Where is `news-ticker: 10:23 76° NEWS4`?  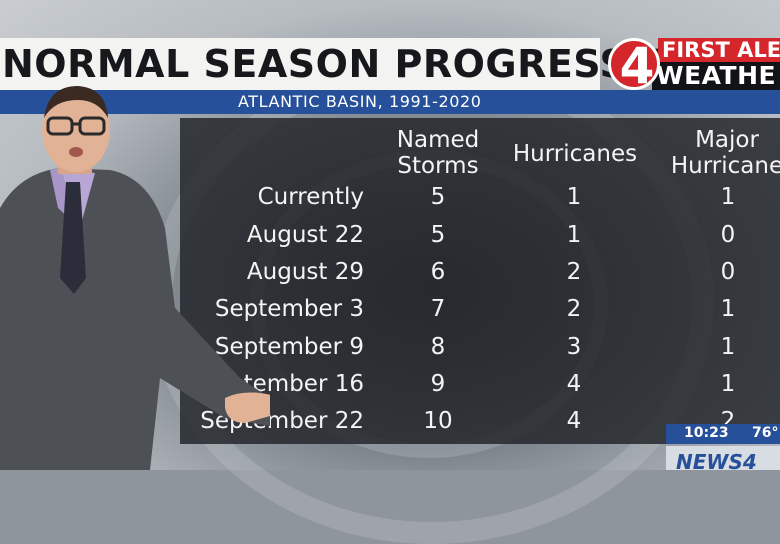 news-ticker: 10:23 76° NEWS4 is located at coordinates (723, 449).